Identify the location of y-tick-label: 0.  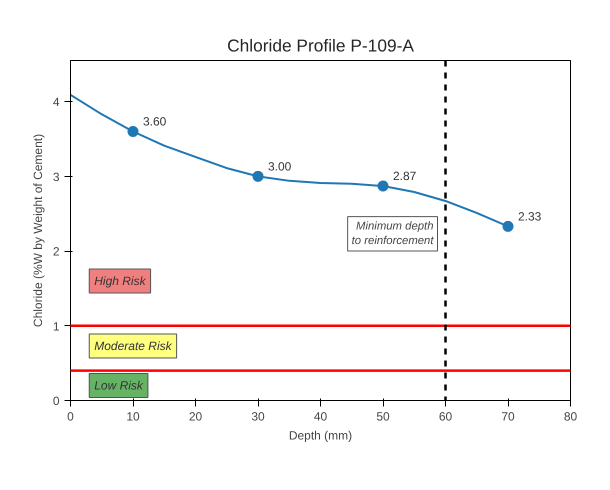
(56, 401).